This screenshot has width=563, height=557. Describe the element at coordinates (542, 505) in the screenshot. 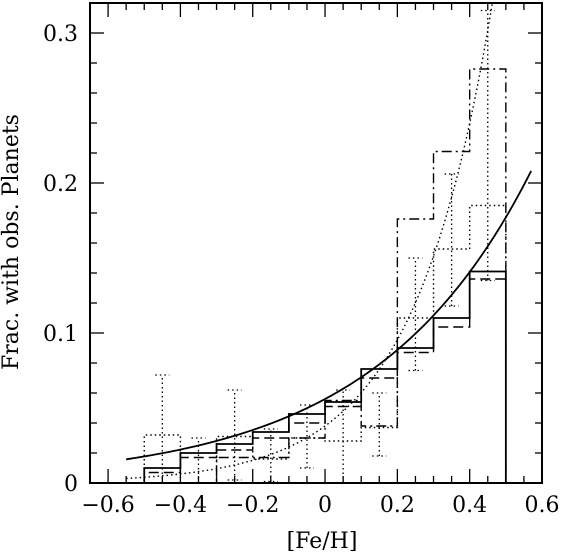

I see `x-tick-label: 0.6` at that location.